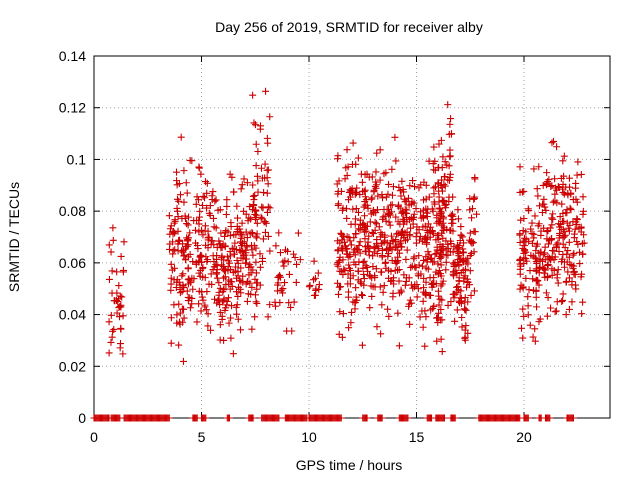  I want to click on y-axis-label: SRMTID / TECUs, so click(14, 237).